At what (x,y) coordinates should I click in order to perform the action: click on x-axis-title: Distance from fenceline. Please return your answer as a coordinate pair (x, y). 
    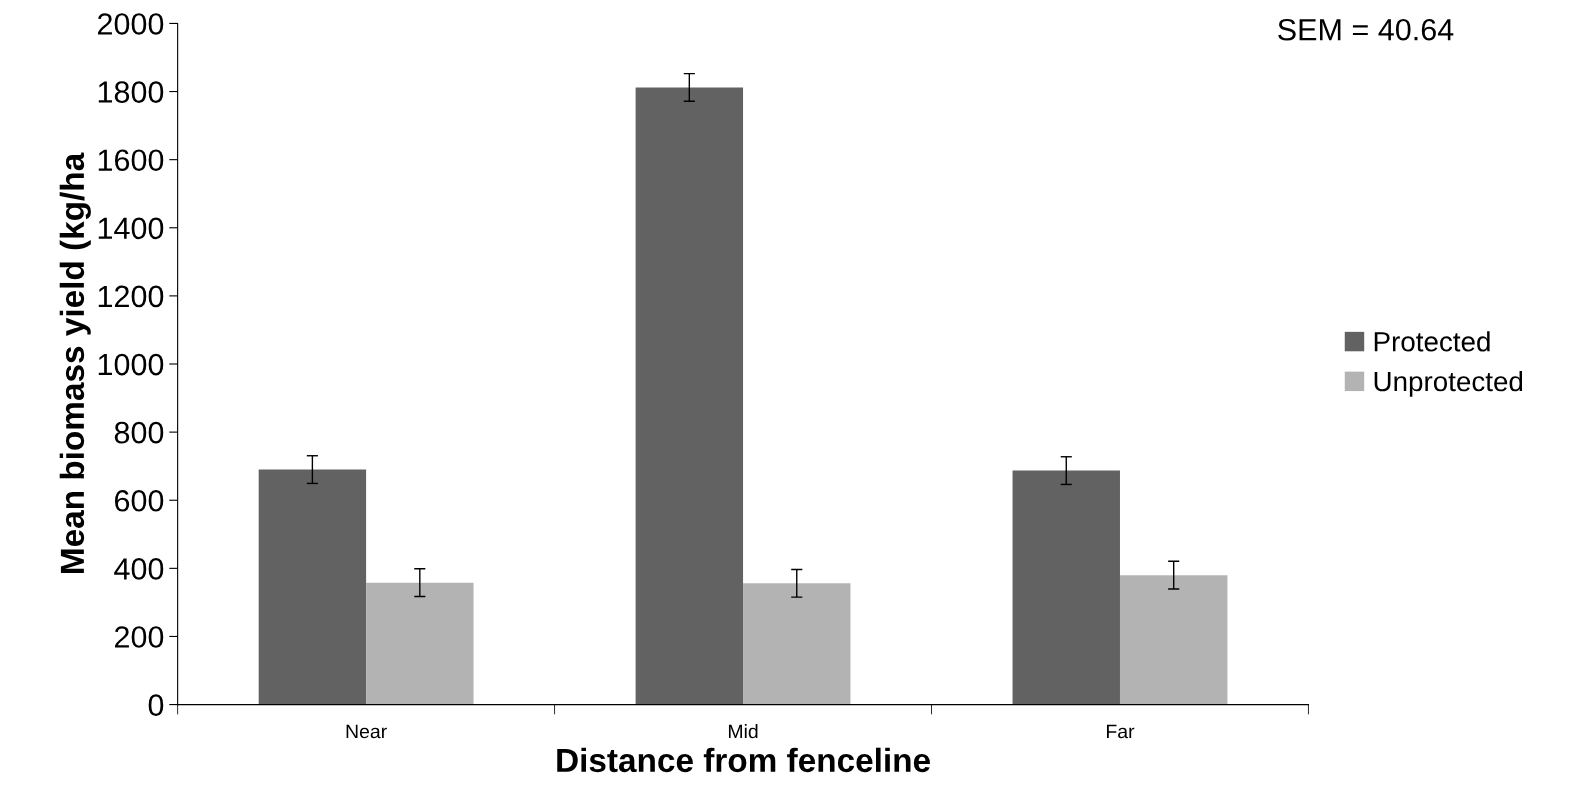
    Looking at the image, I should click on (743, 760).